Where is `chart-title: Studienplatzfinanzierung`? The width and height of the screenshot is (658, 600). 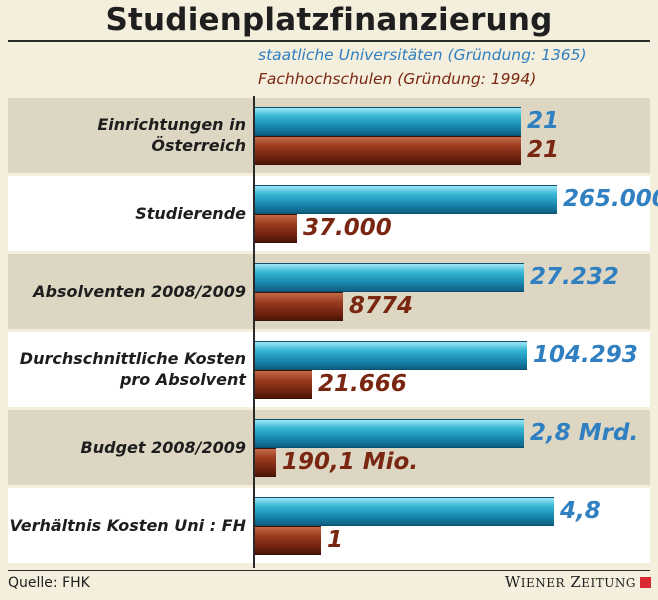
chart-title: Studienplatzfinanzierung is located at coordinates (329, 20).